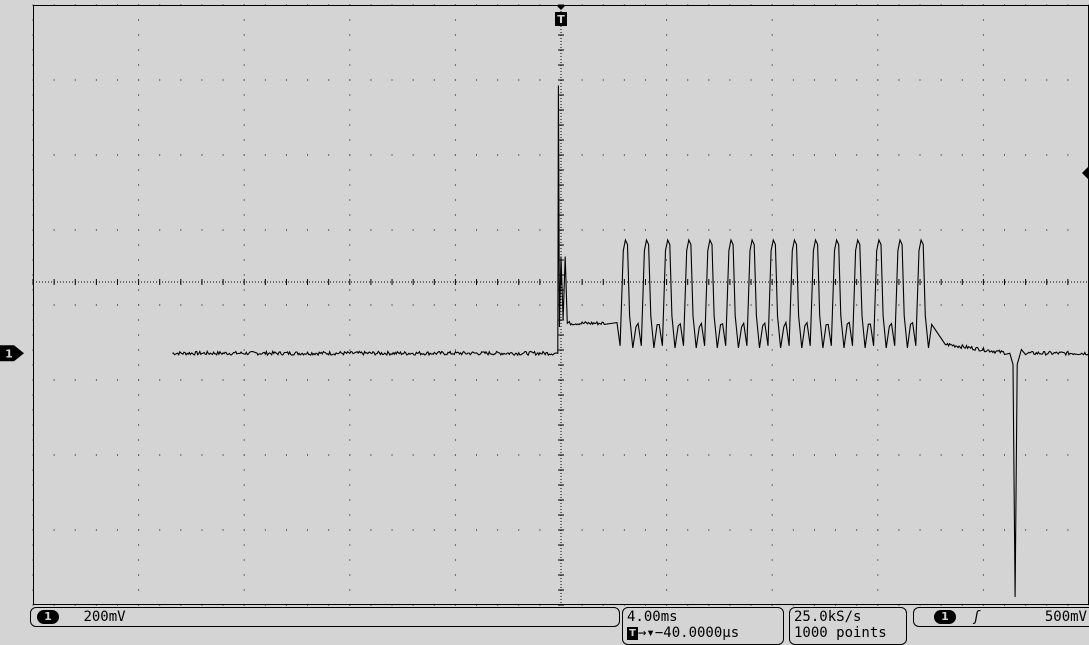 The image size is (1089, 645). I want to click on trigger-level-marker, so click(1085, 173).